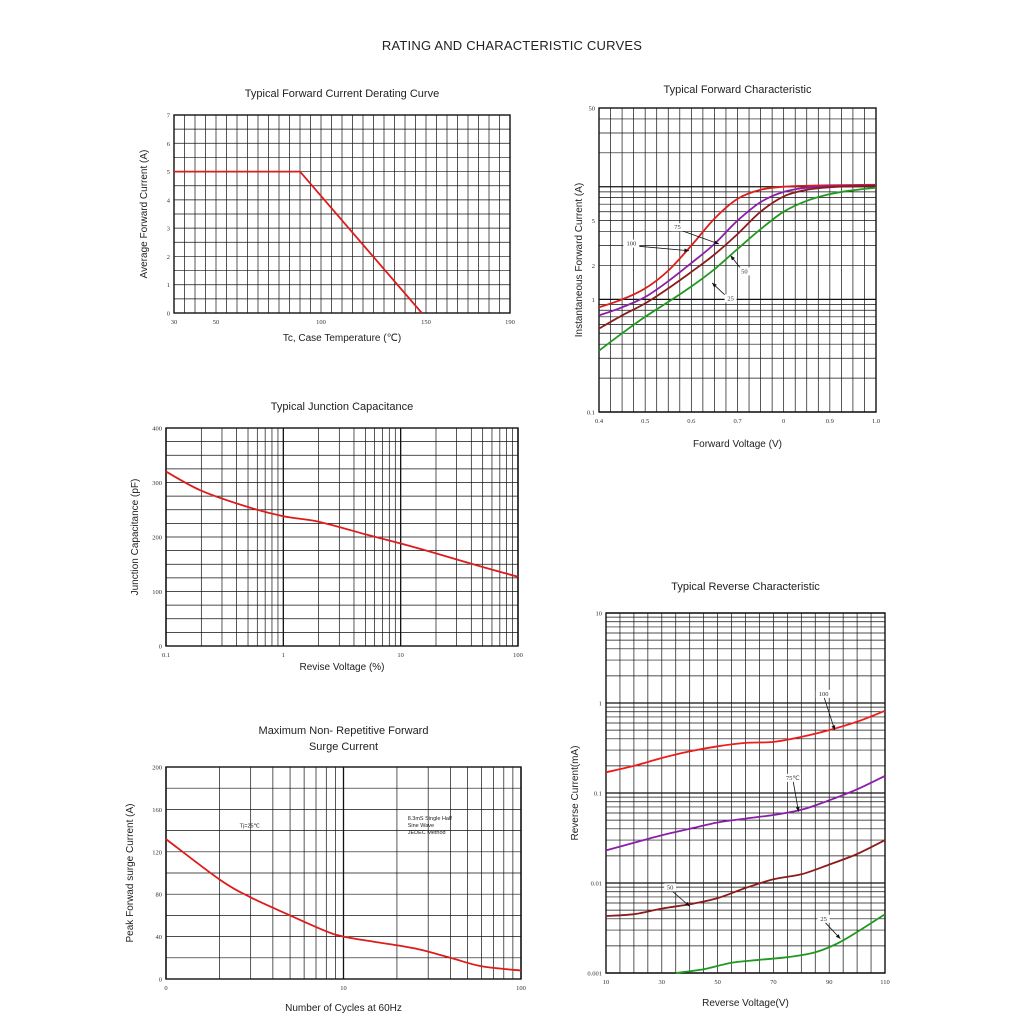 This screenshot has width=1024, height=1024. I want to click on y-tick-label: 200, so click(157, 768).